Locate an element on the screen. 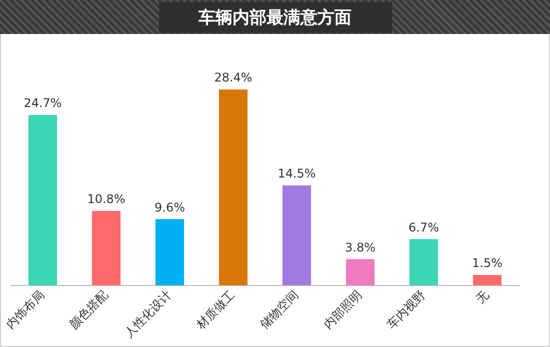  x-tick-label: 车内视野 is located at coordinates (406, 310).